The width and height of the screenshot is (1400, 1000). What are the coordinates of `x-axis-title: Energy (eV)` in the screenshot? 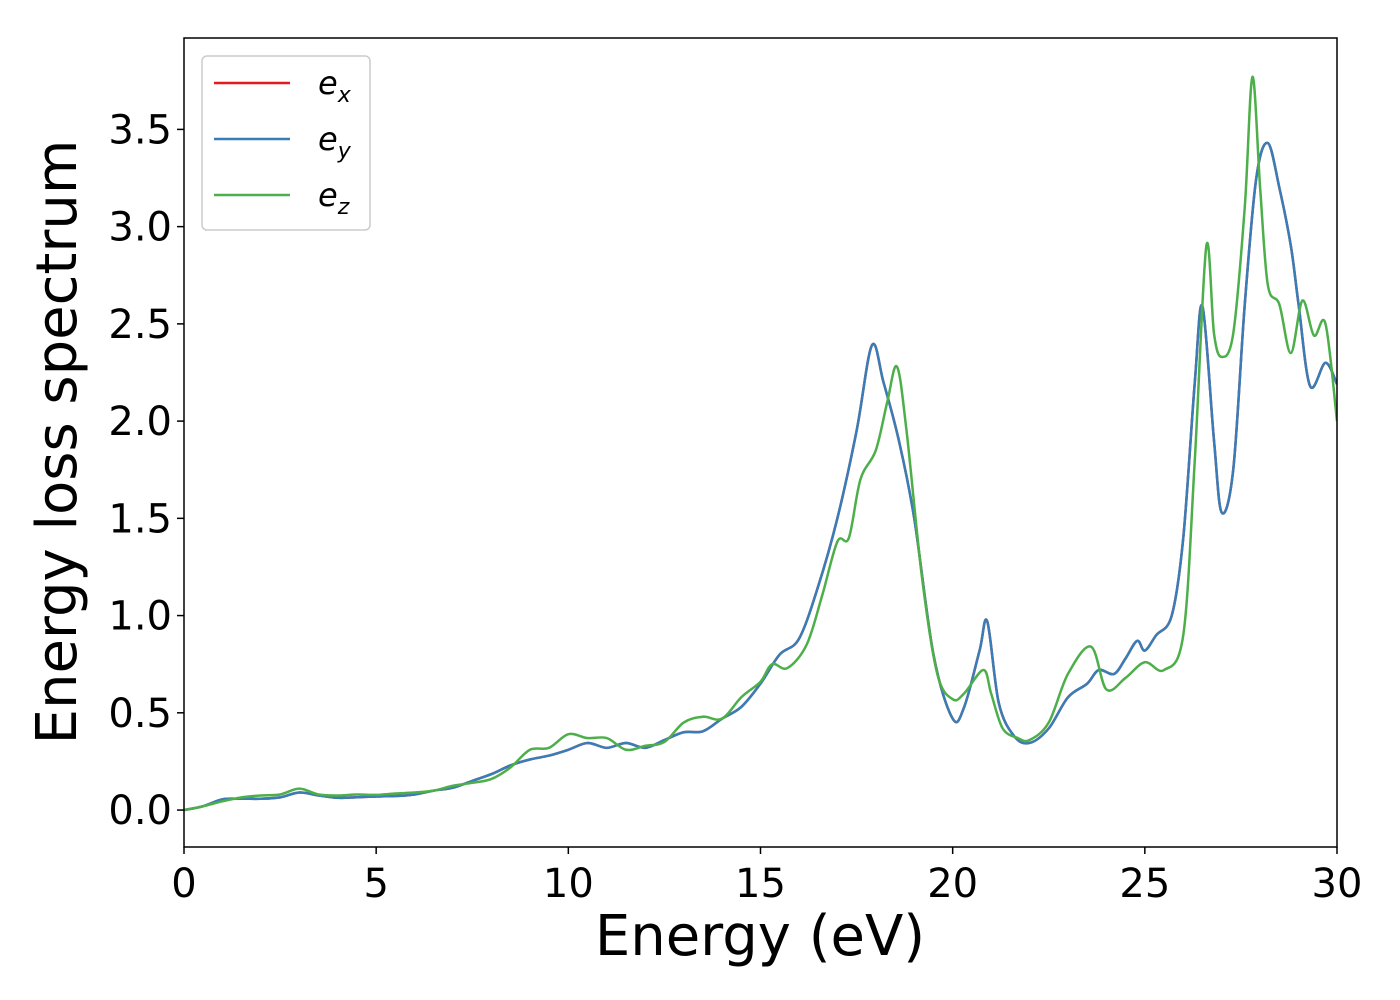 It's located at (760, 936).